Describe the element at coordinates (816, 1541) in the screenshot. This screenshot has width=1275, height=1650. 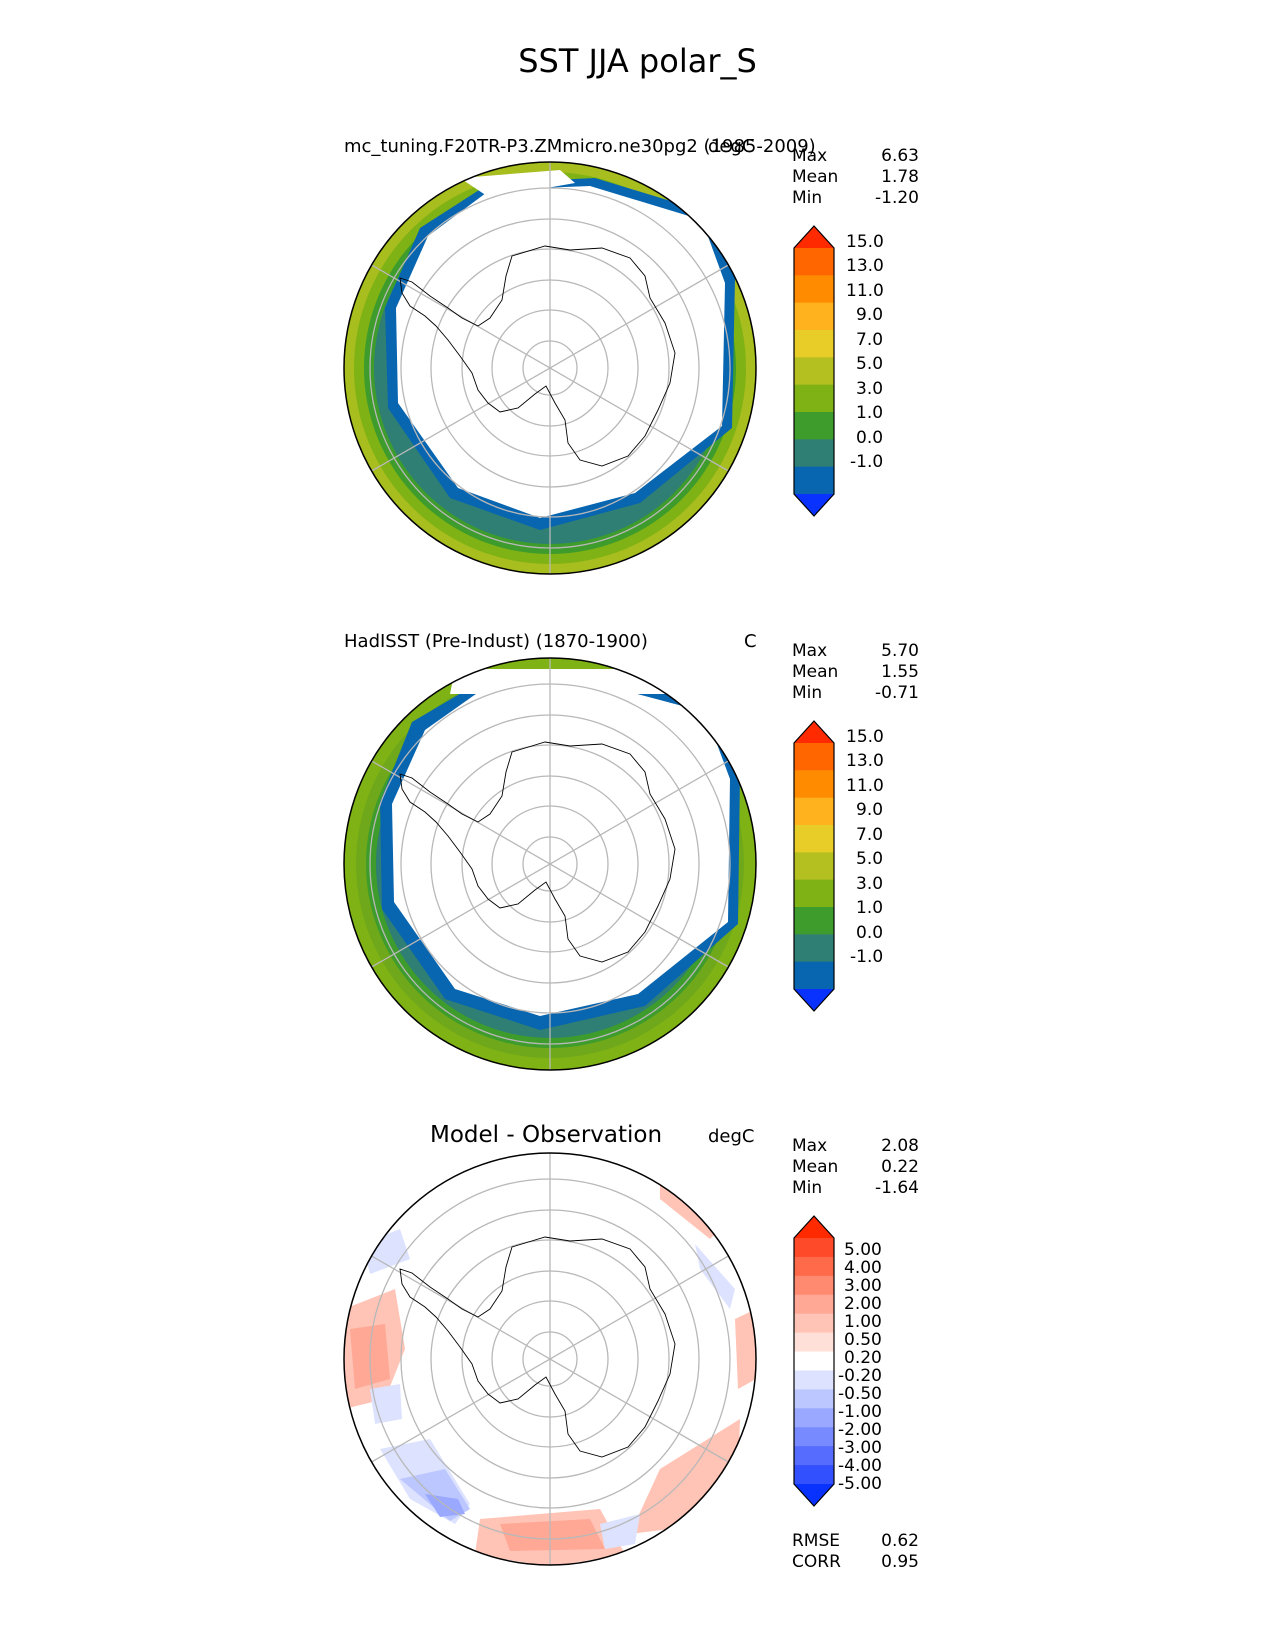
I see `metric-label: RMSE` at that location.